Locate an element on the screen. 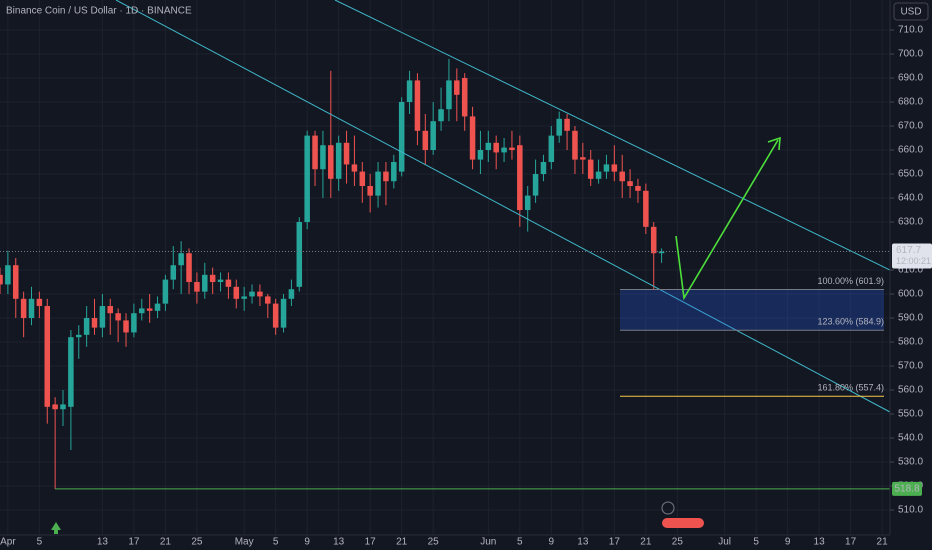 Image resolution: width=932 pixels, height=550 pixels. last-price-tag is located at coordinates (912, 256).